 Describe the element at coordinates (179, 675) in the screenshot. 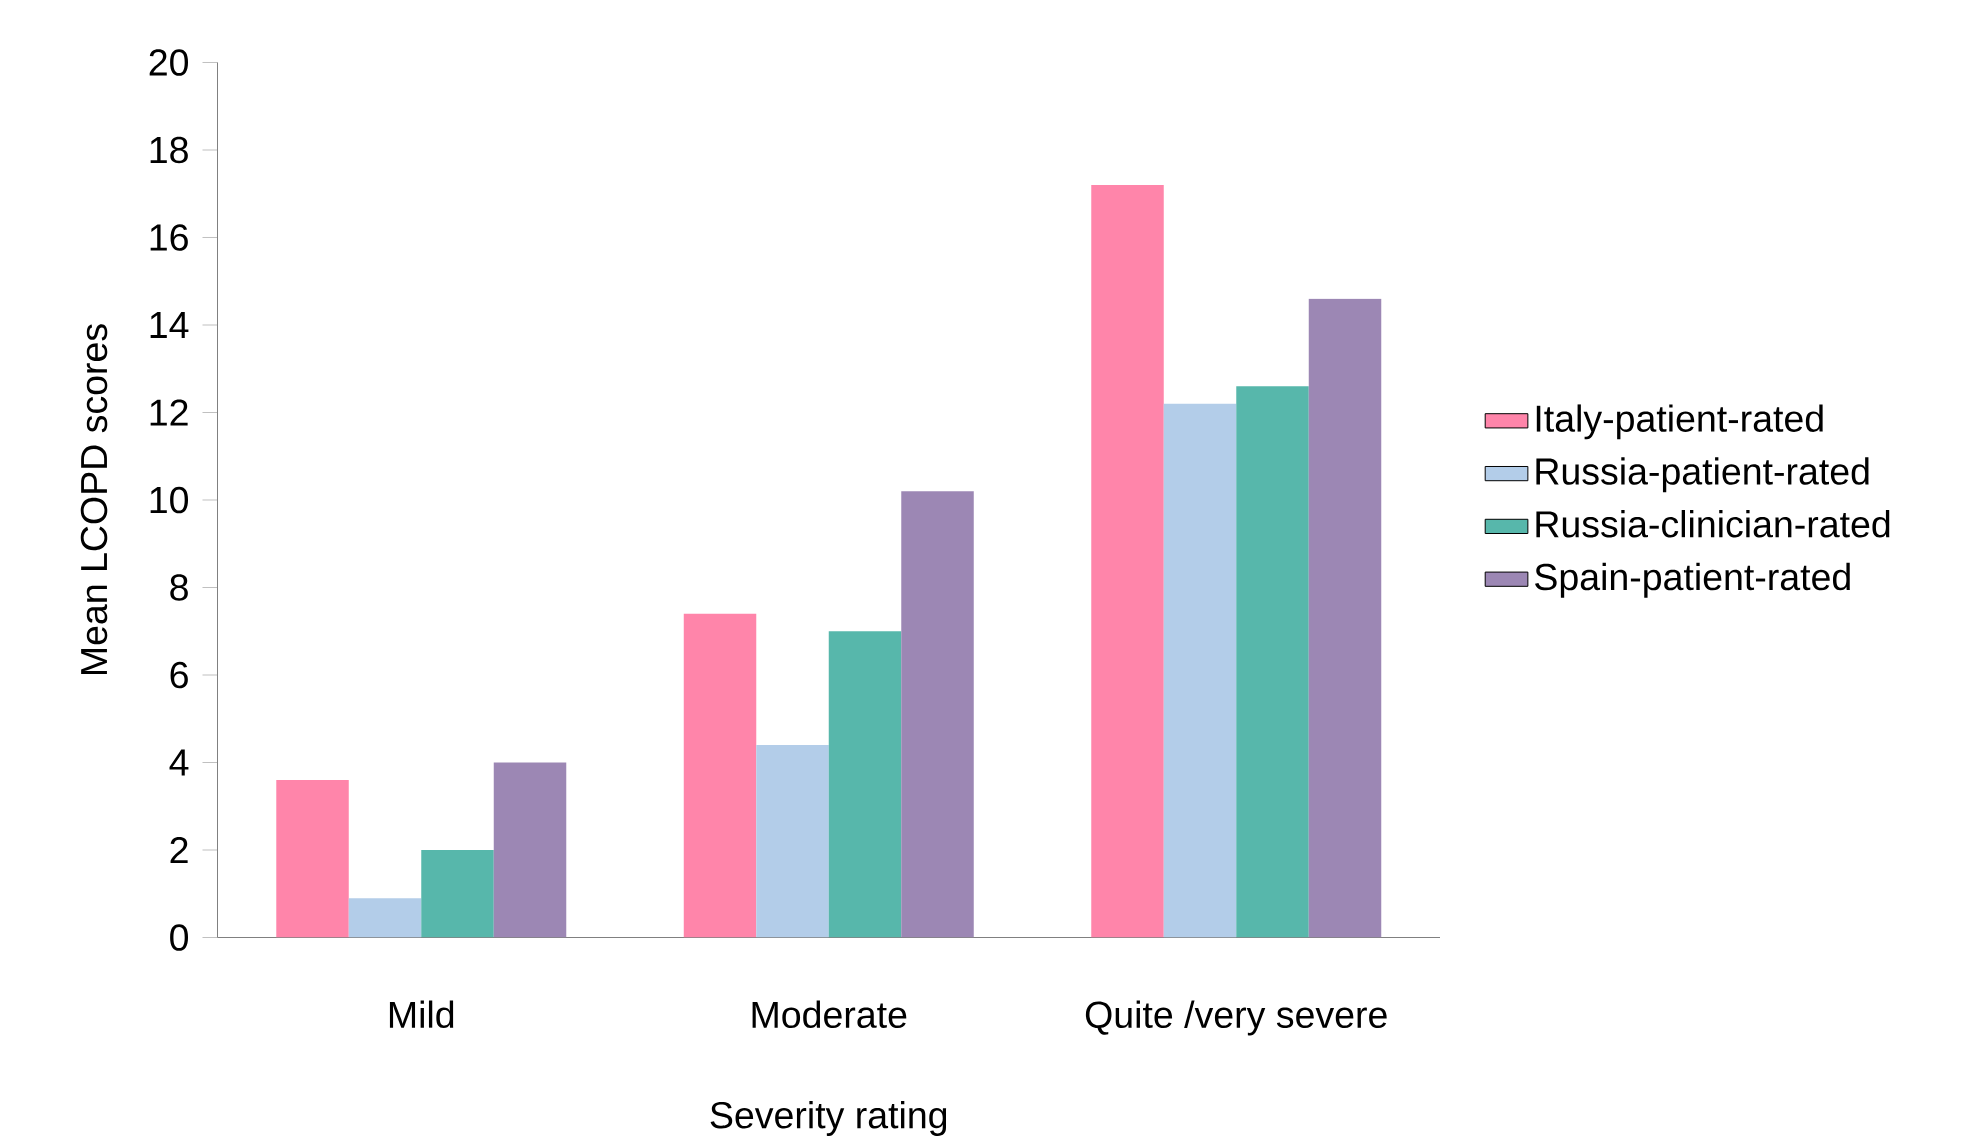

I see `y-tick-label: 6` at that location.